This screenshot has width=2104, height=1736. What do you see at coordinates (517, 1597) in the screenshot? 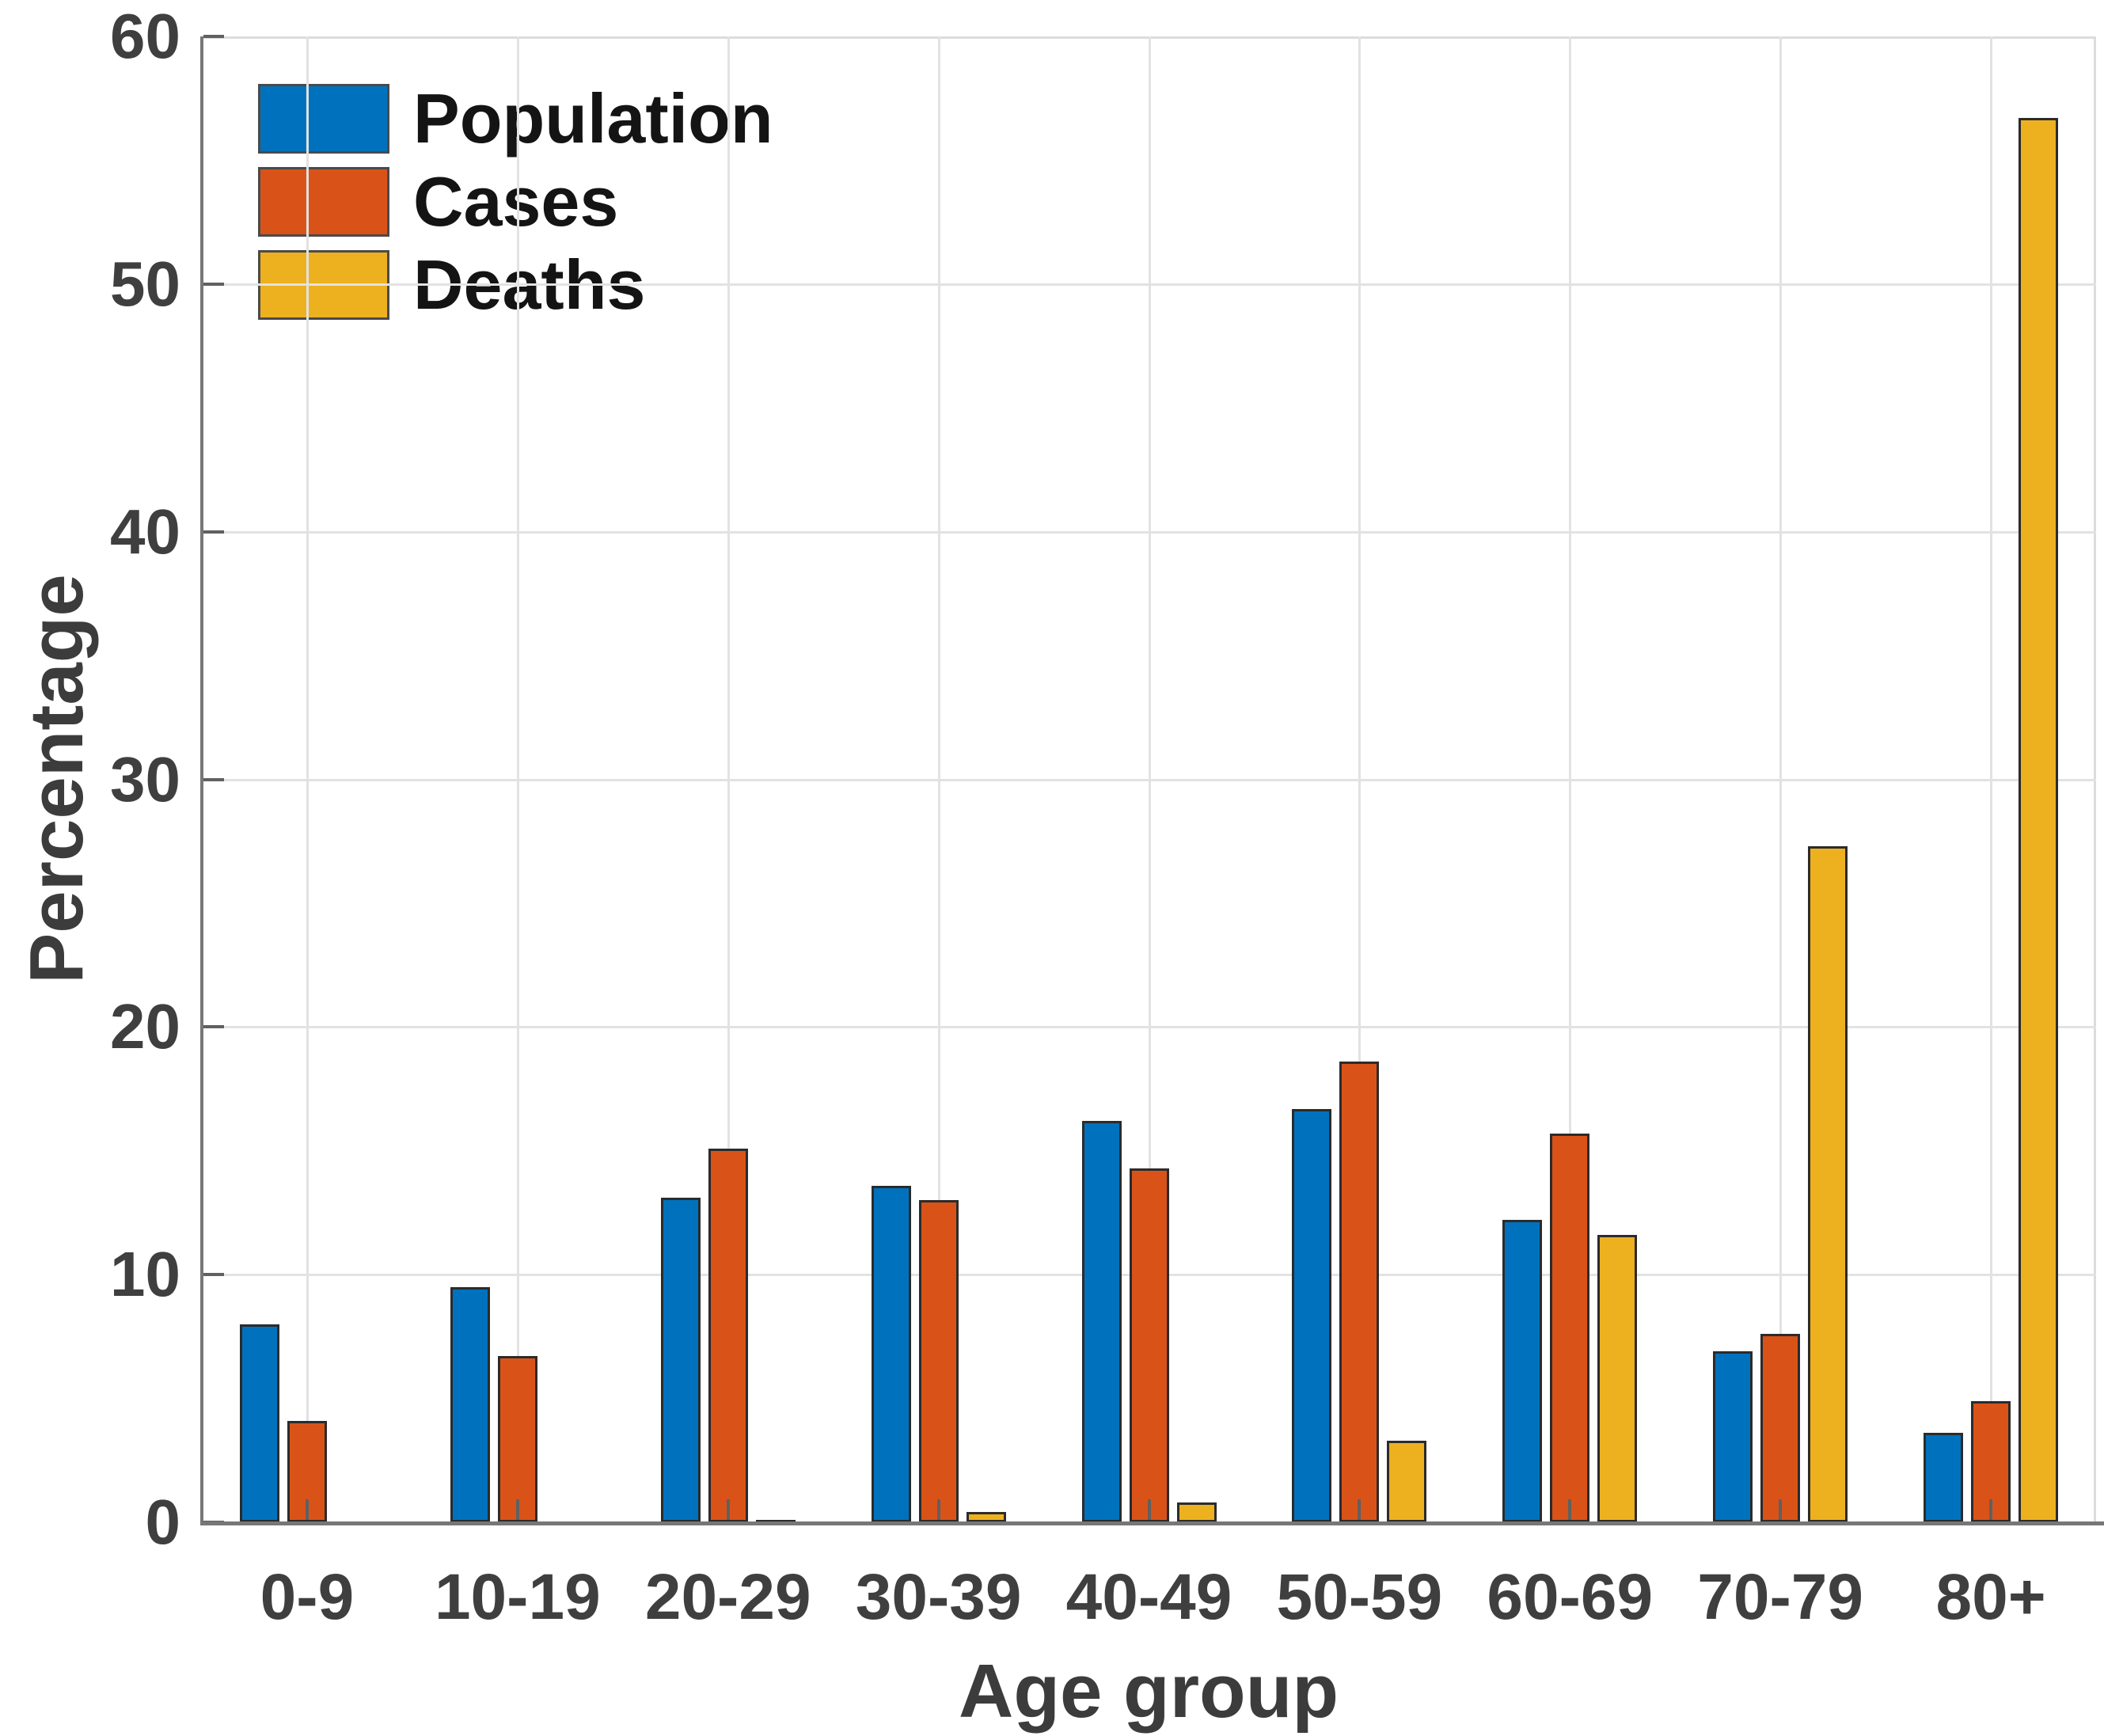
I see `x-tick-label-10-19: 10-19` at bounding box center [517, 1597].